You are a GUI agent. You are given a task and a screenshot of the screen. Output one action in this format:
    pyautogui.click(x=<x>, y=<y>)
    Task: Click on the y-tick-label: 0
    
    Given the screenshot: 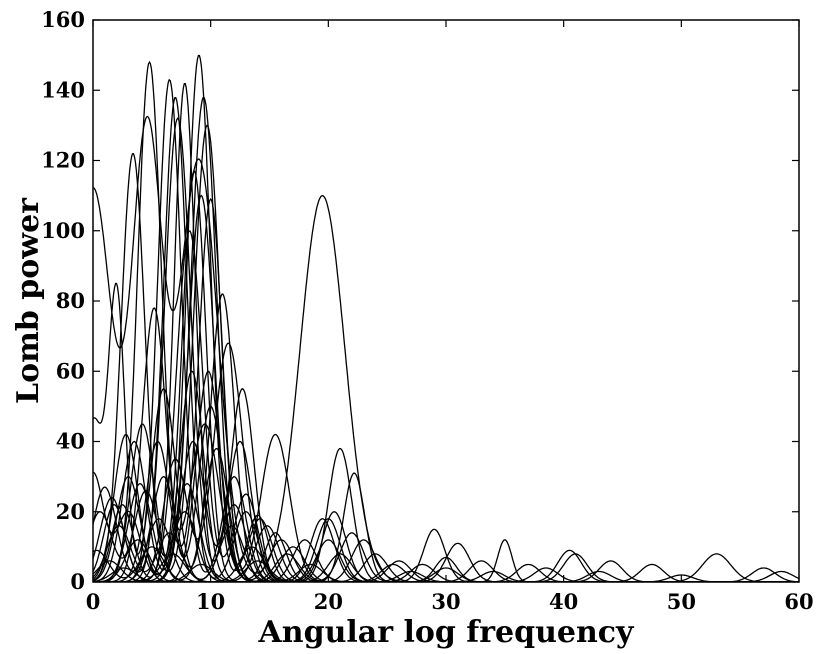 What is the action you would take?
    pyautogui.click(x=77, y=581)
    